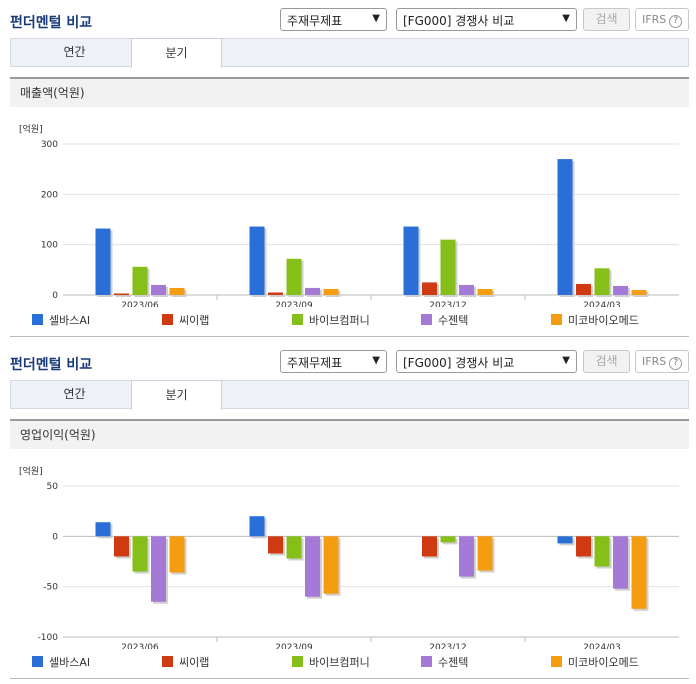 Image resolution: width=696 pixels, height=684 pixels. I want to click on metric-title: 영업이익(억원), so click(349, 434).